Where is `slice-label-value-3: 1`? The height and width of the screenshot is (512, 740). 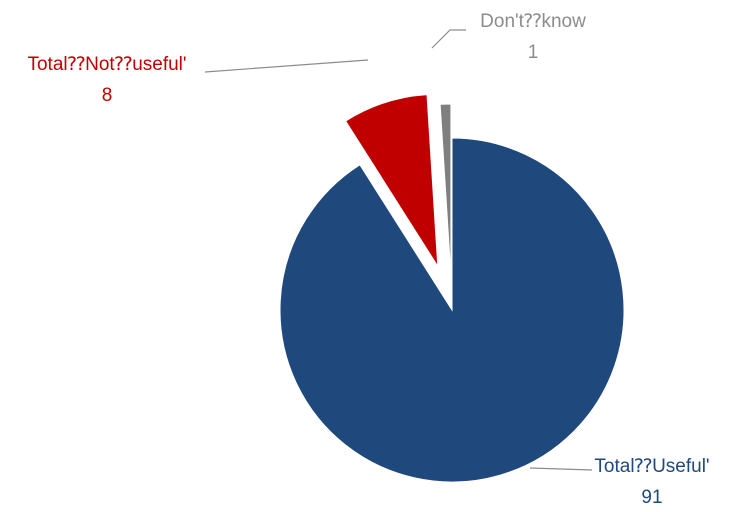
slice-label-value-3: 1 is located at coordinates (533, 52).